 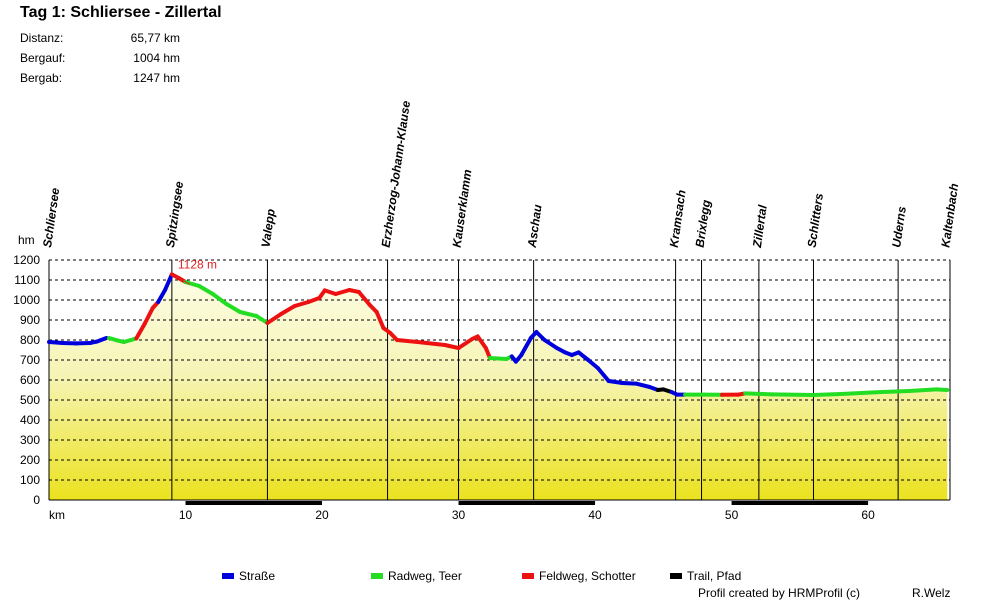 I want to click on place-label: Kauserklamm, so click(x=462, y=208).